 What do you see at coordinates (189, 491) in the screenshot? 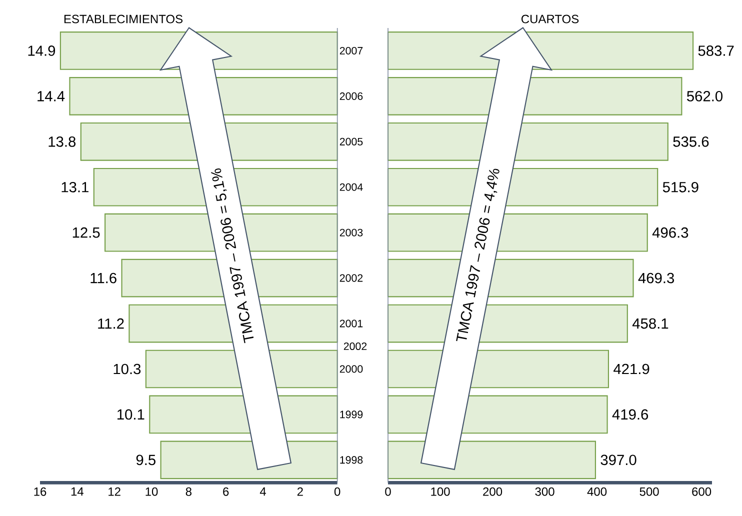
I see `x-tick-label: 8` at bounding box center [189, 491].